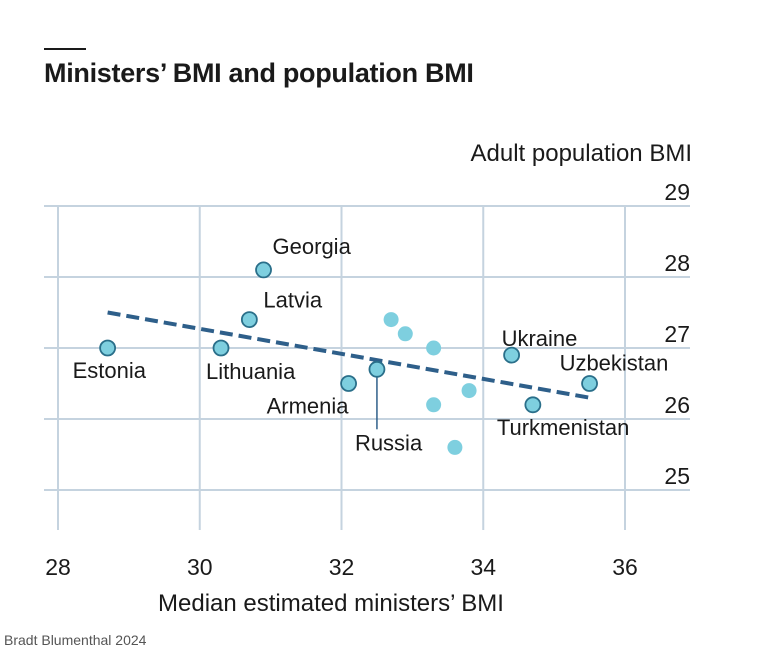 This screenshot has width=764, height=648. What do you see at coordinates (259, 73) in the screenshot?
I see `chart-title: Ministers’ BMI and population BMI` at bounding box center [259, 73].